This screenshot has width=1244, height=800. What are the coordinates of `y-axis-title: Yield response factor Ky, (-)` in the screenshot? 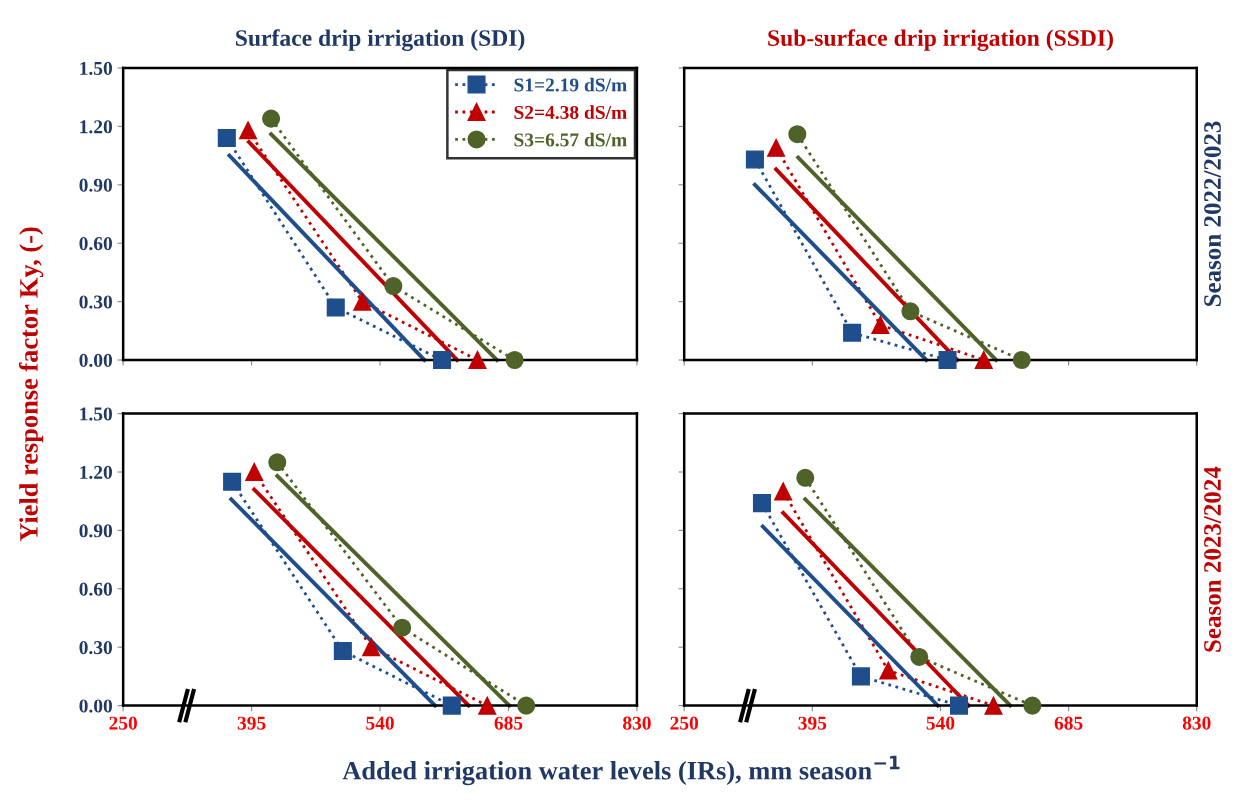 It's located at (31, 384).